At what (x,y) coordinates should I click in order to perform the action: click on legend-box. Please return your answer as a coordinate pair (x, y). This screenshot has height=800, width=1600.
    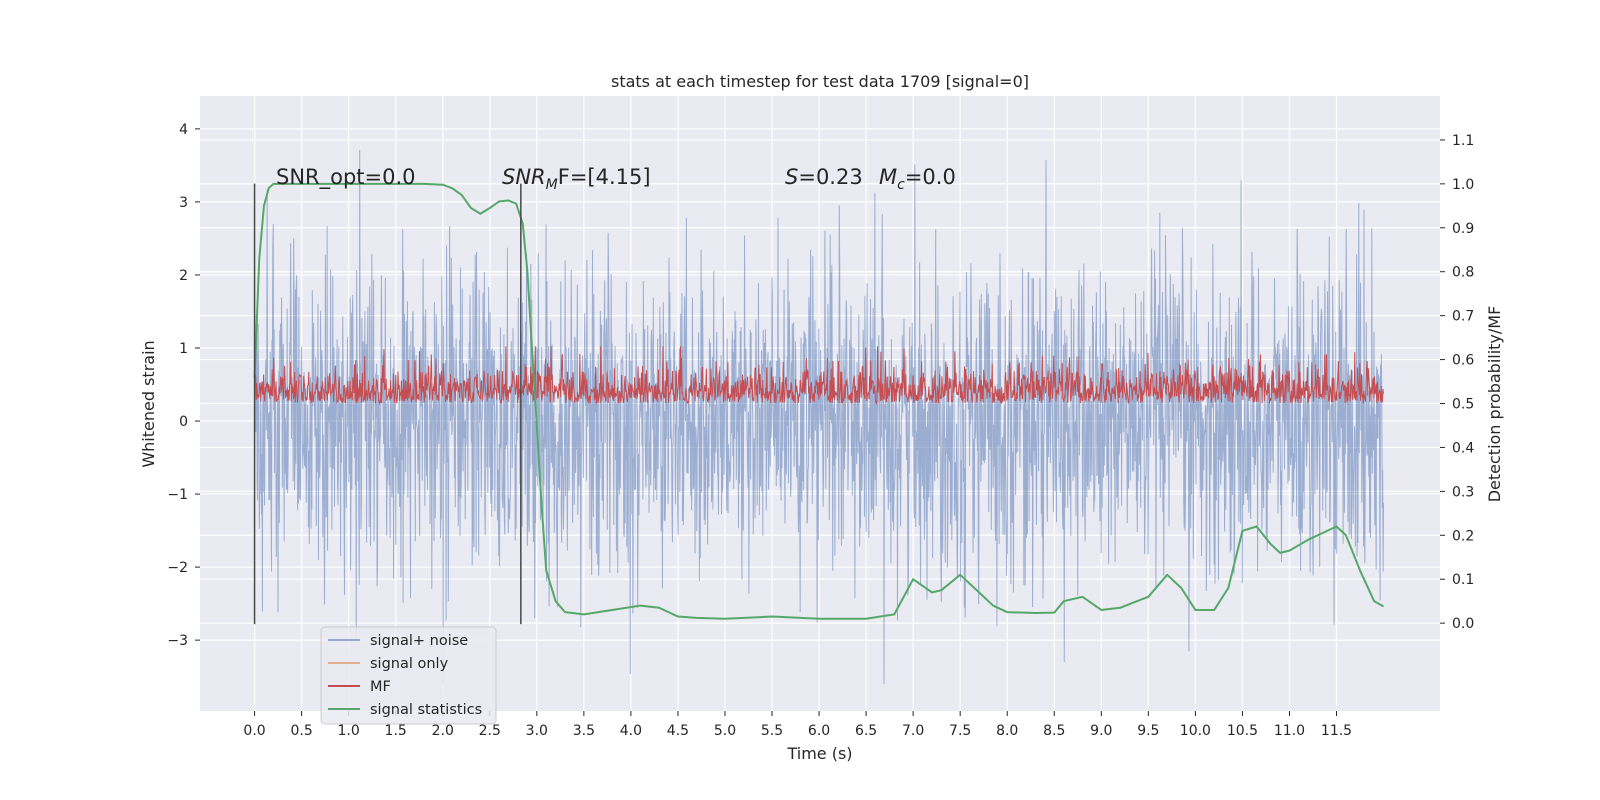
    Looking at the image, I should click on (408, 675).